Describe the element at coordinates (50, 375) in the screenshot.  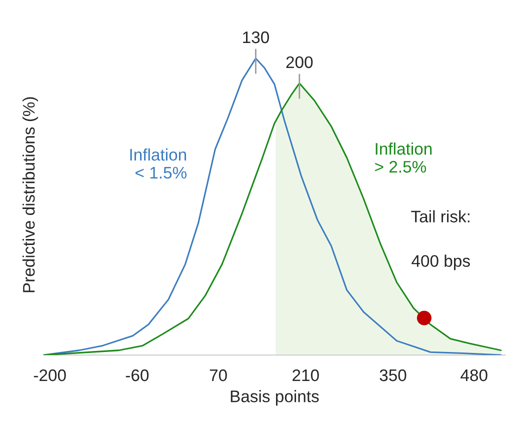
I see `x-tick-label: -200` at that location.